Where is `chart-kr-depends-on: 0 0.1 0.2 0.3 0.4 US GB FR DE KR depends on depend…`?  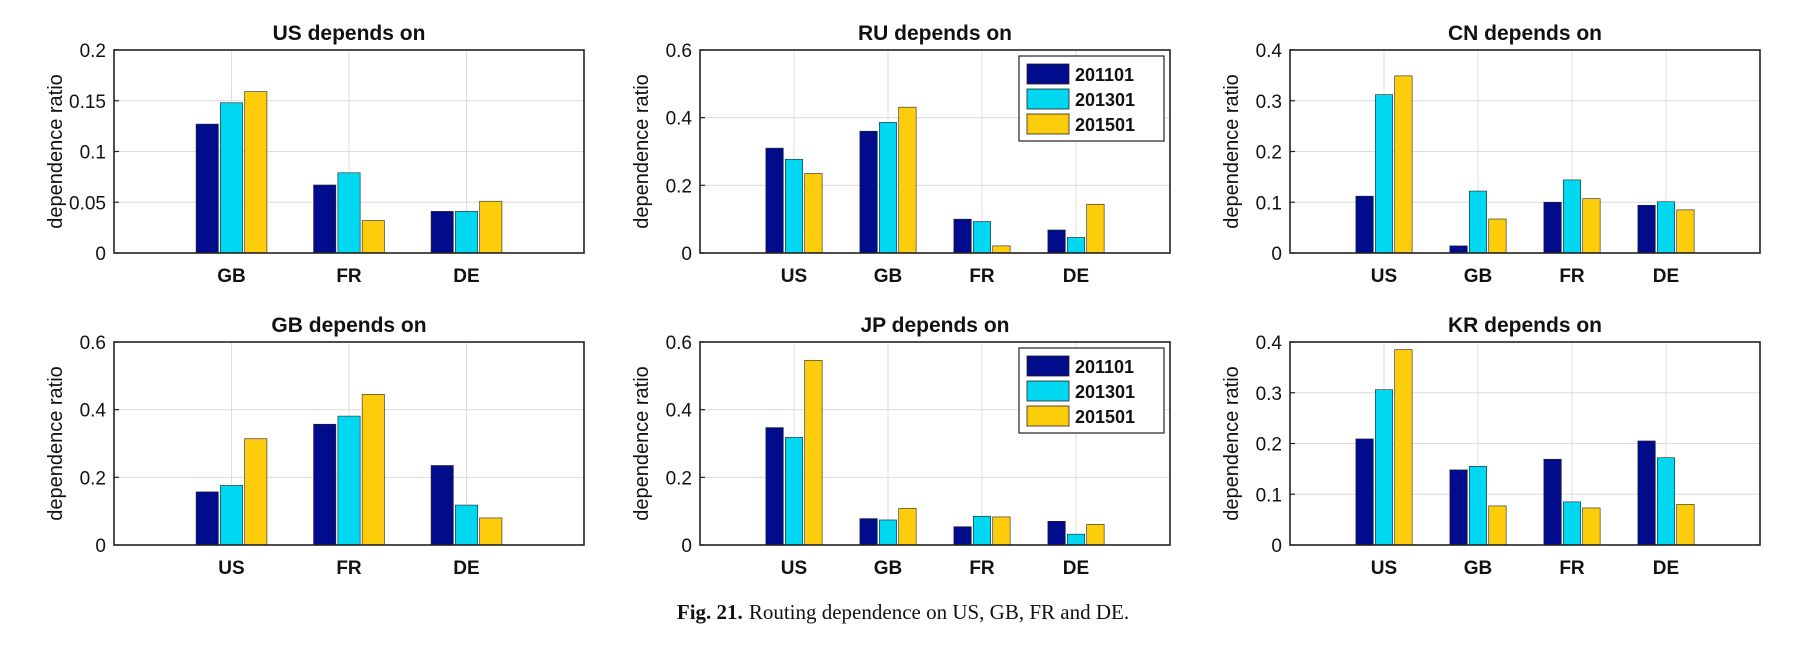 chart-kr-depends-on: 0 0.1 0.2 0.3 0.4 US GB FR DE KR depends on depend… is located at coordinates (1491, 446).